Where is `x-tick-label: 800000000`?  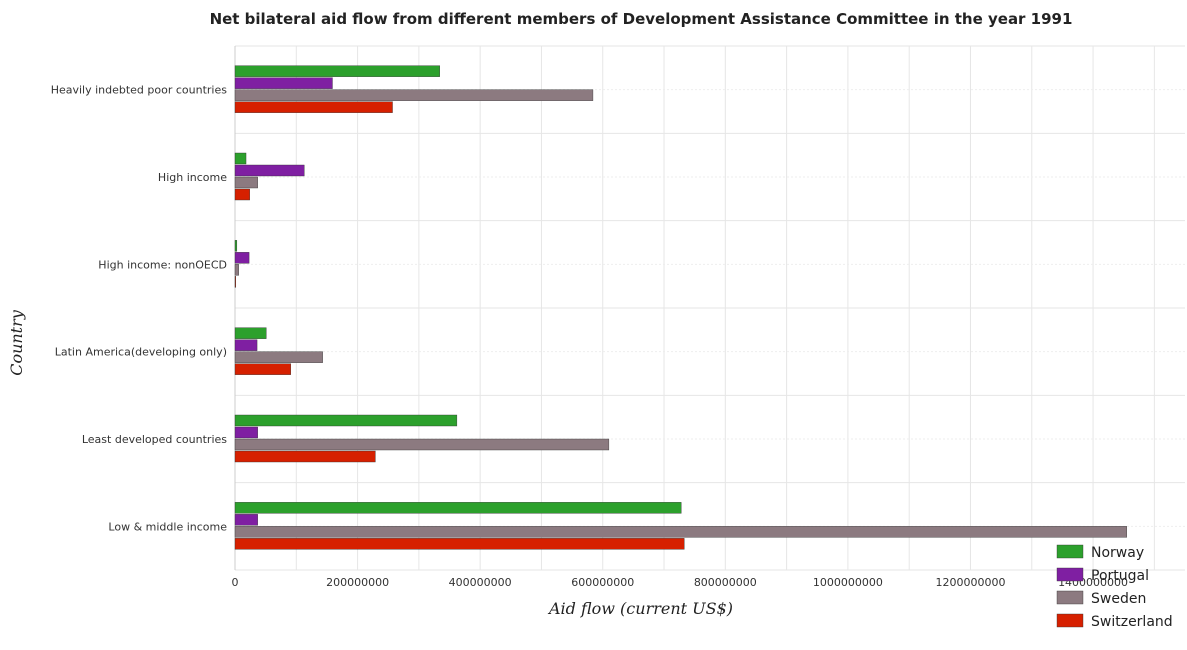 x-tick-label: 800000000 is located at coordinates (725, 582).